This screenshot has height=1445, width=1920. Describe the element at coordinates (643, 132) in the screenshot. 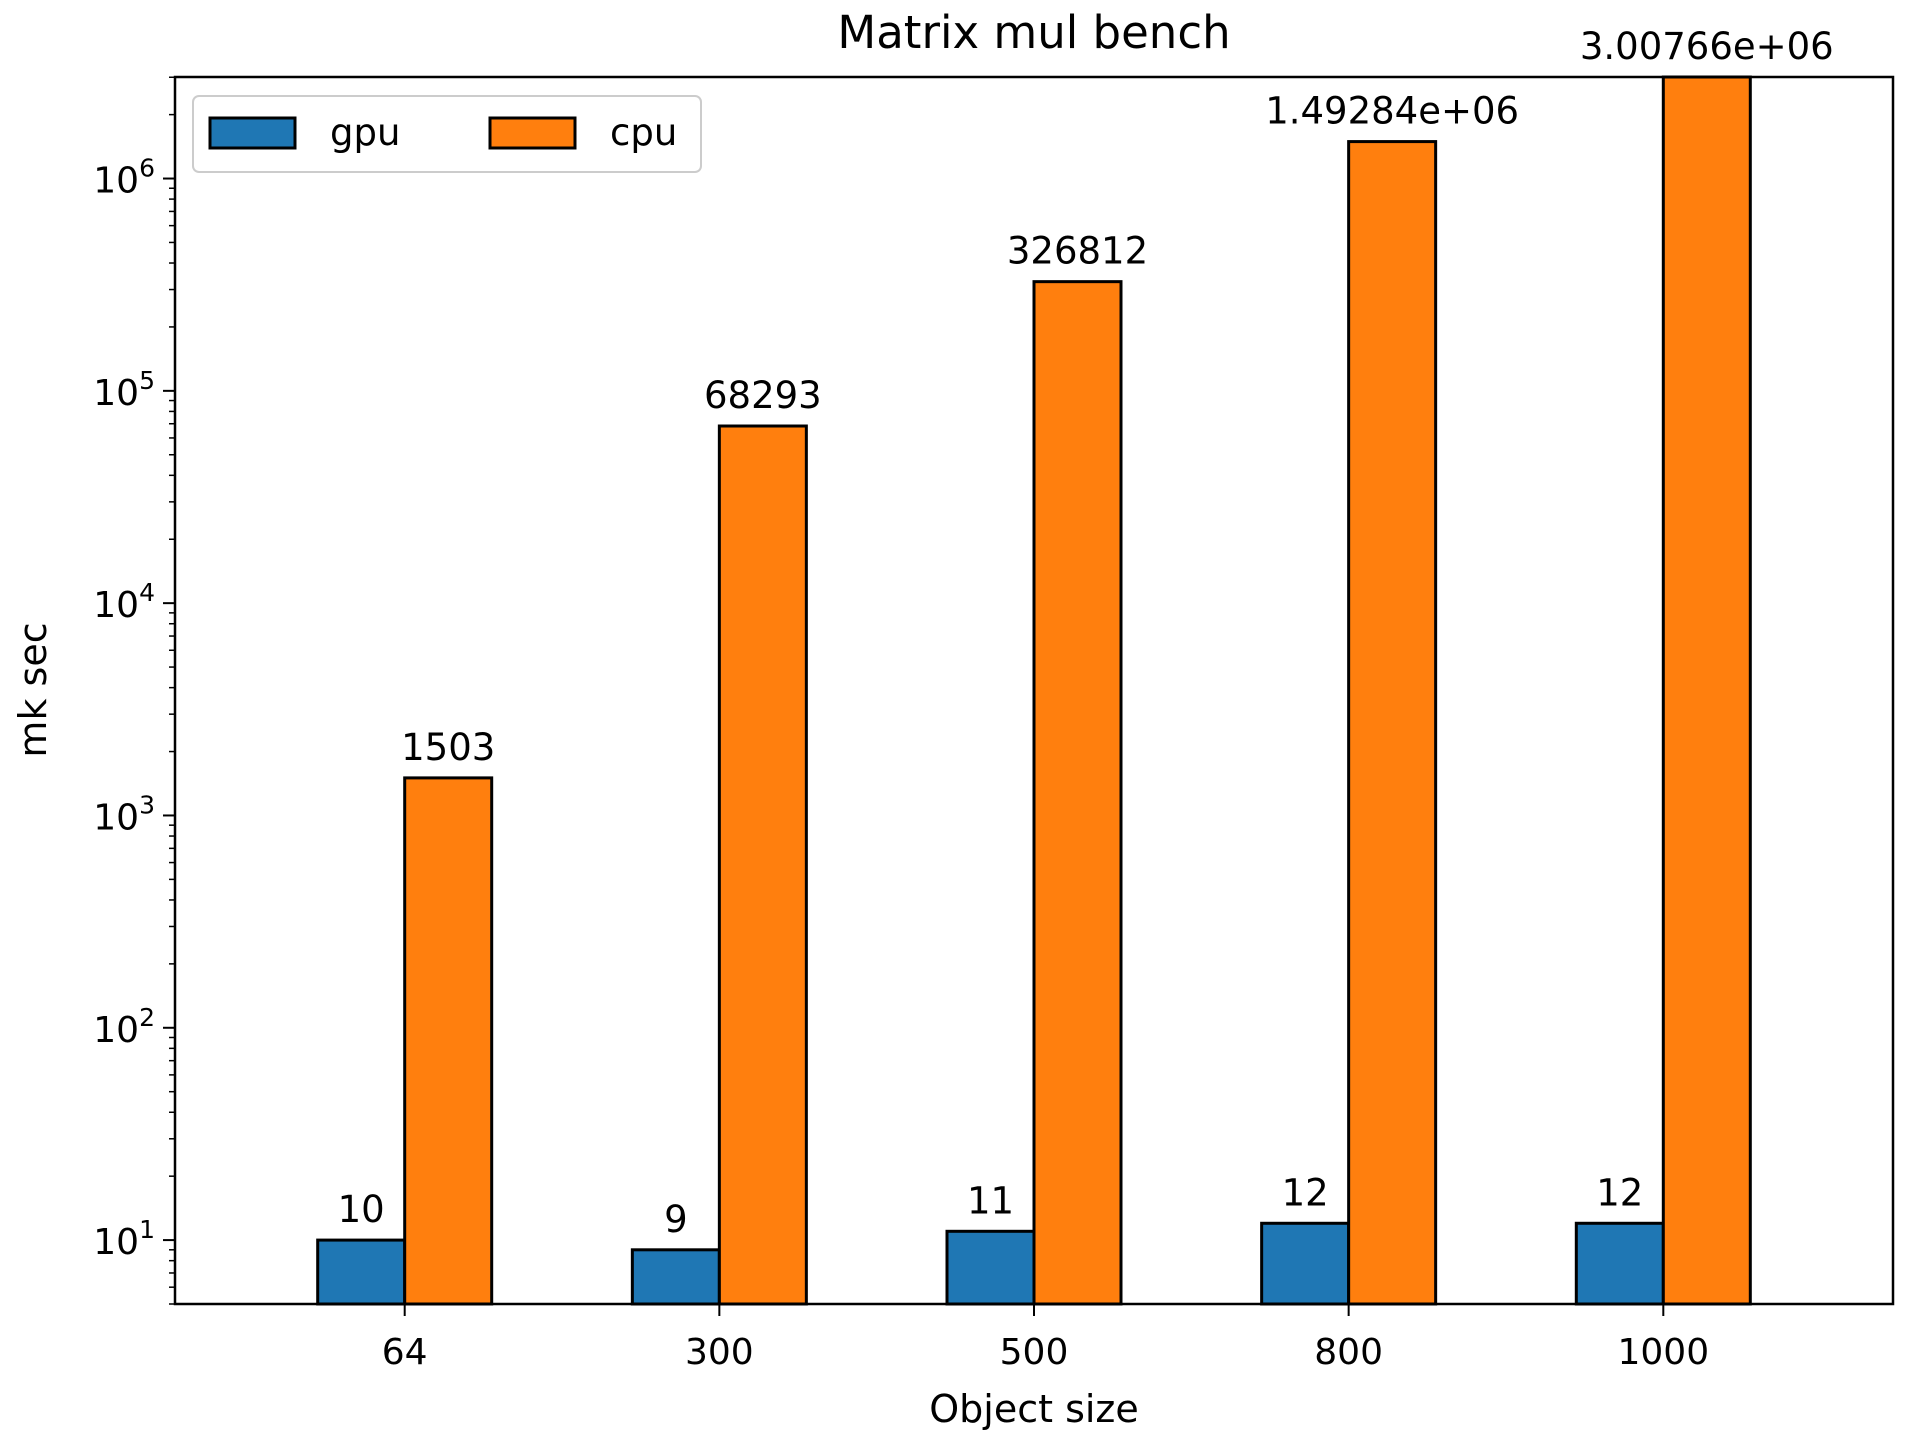

I see `legend-label-cpu: cpu` at that location.